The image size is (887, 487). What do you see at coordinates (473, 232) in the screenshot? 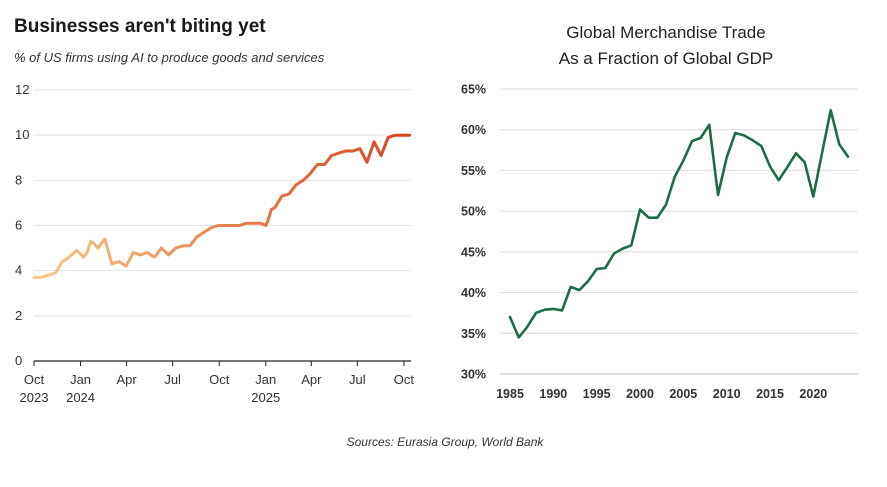
I see `right-y-tick-labels: 30% 35% 40% 45% 50% 55% 60% 65%` at bounding box center [473, 232].